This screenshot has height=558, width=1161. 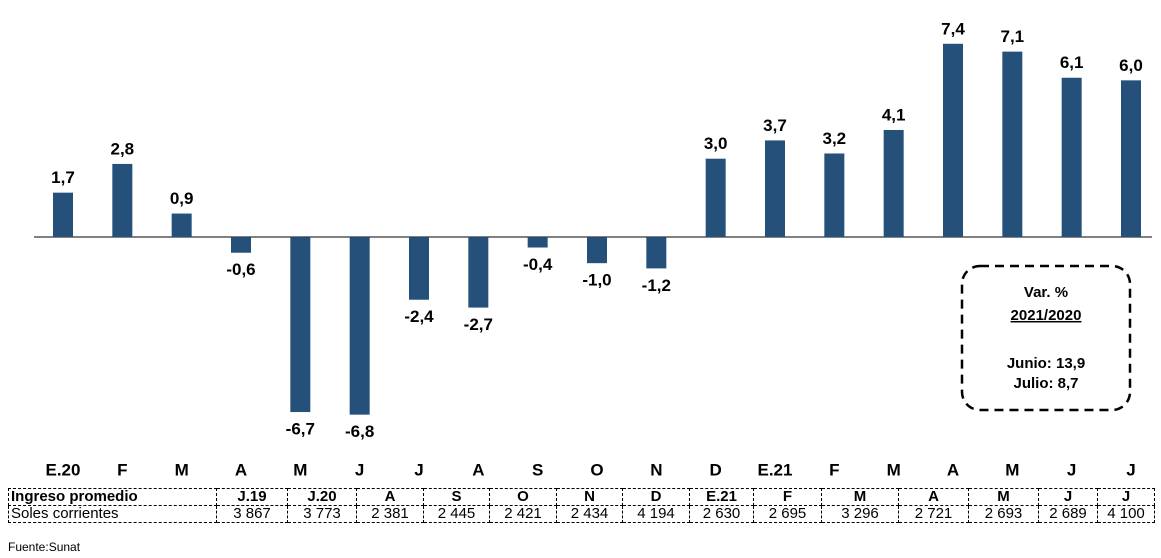 I want to click on table-cell: 4 194, so click(x=656, y=514).